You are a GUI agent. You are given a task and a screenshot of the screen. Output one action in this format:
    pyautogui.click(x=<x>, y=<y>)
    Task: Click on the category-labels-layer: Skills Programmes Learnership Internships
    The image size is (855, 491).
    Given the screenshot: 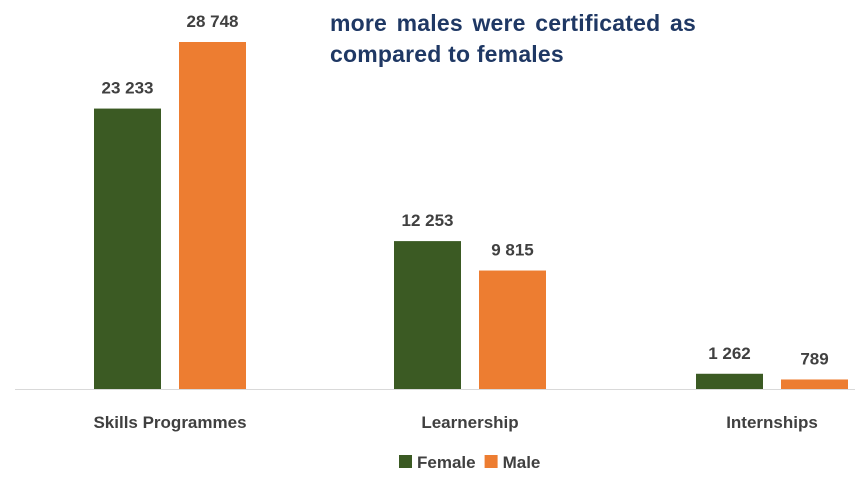 What is the action you would take?
    pyautogui.click(x=455, y=422)
    